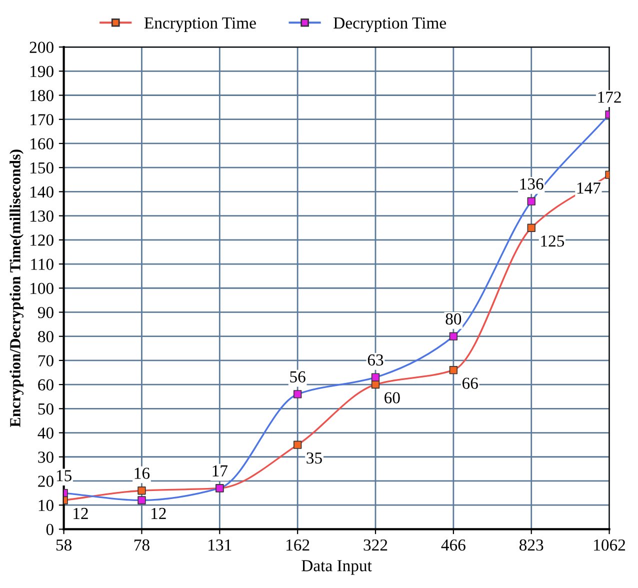 The image size is (638, 588). What do you see at coordinates (453, 545) in the screenshot?
I see `x-tick-label: 466` at bounding box center [453, 545].